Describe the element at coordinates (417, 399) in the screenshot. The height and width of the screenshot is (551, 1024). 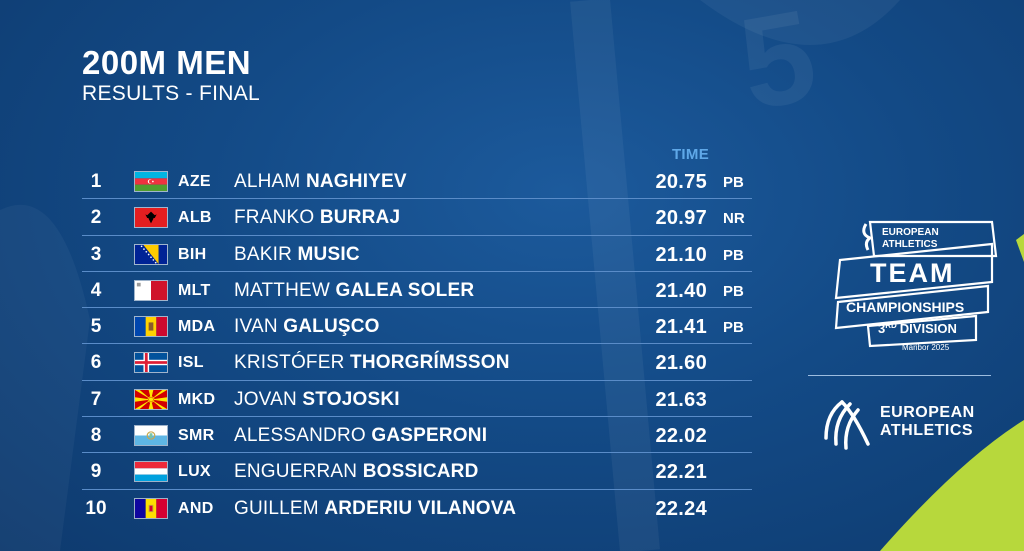
I see `table-row: 7 MKD JOVAN STOJOSKI 21.63` at that location.